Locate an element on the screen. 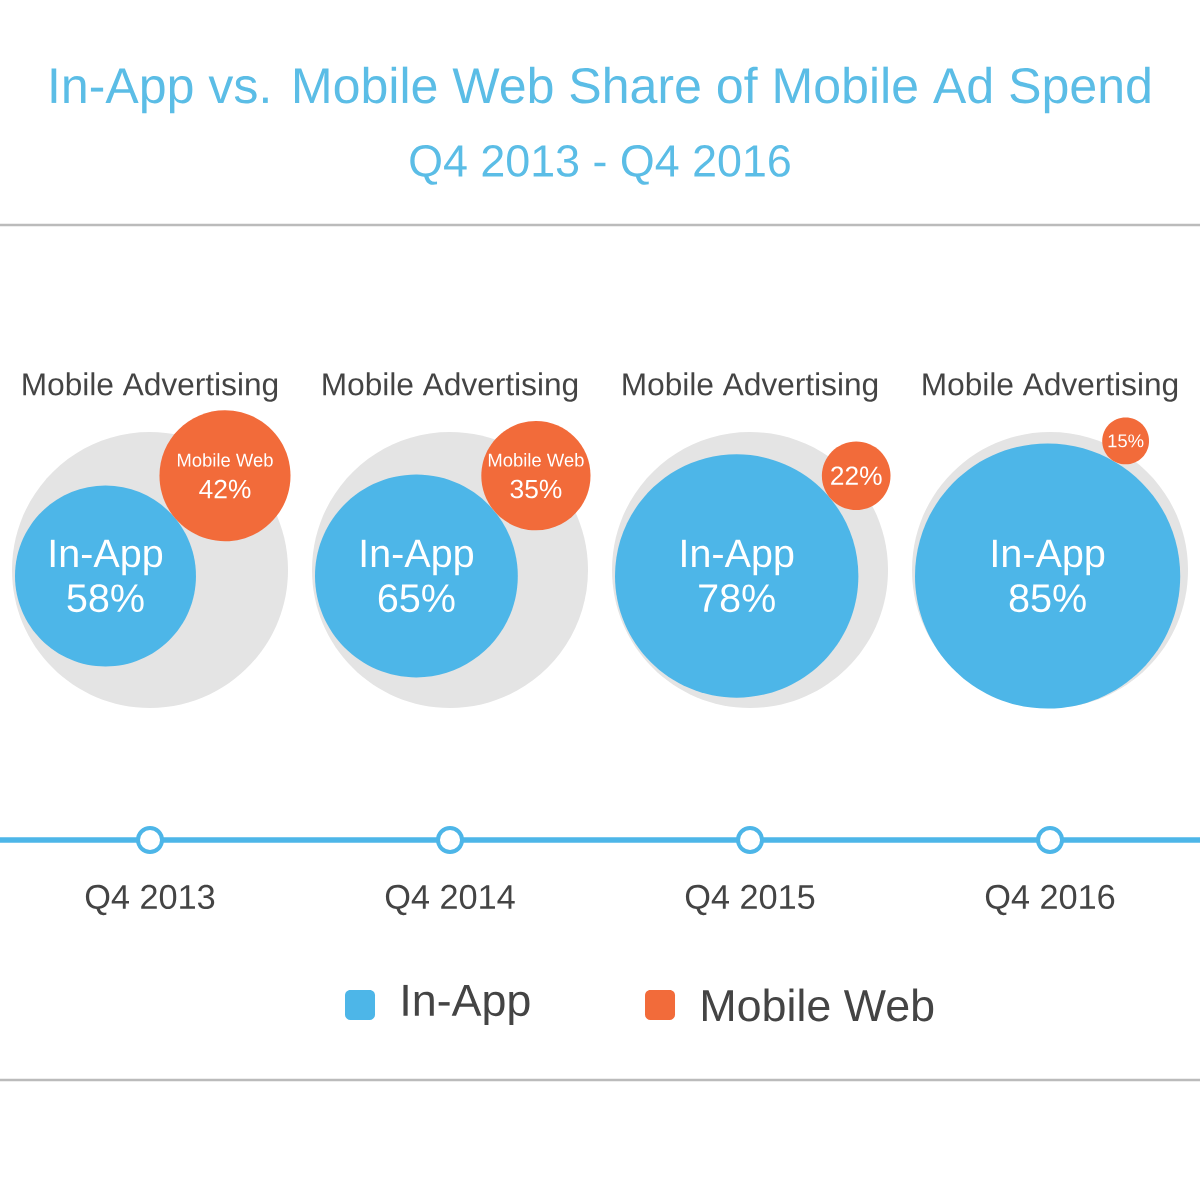 This screenshot has width=1200, height=1200. legend-label: Mobile Web is located at coordinates (818, 1005).